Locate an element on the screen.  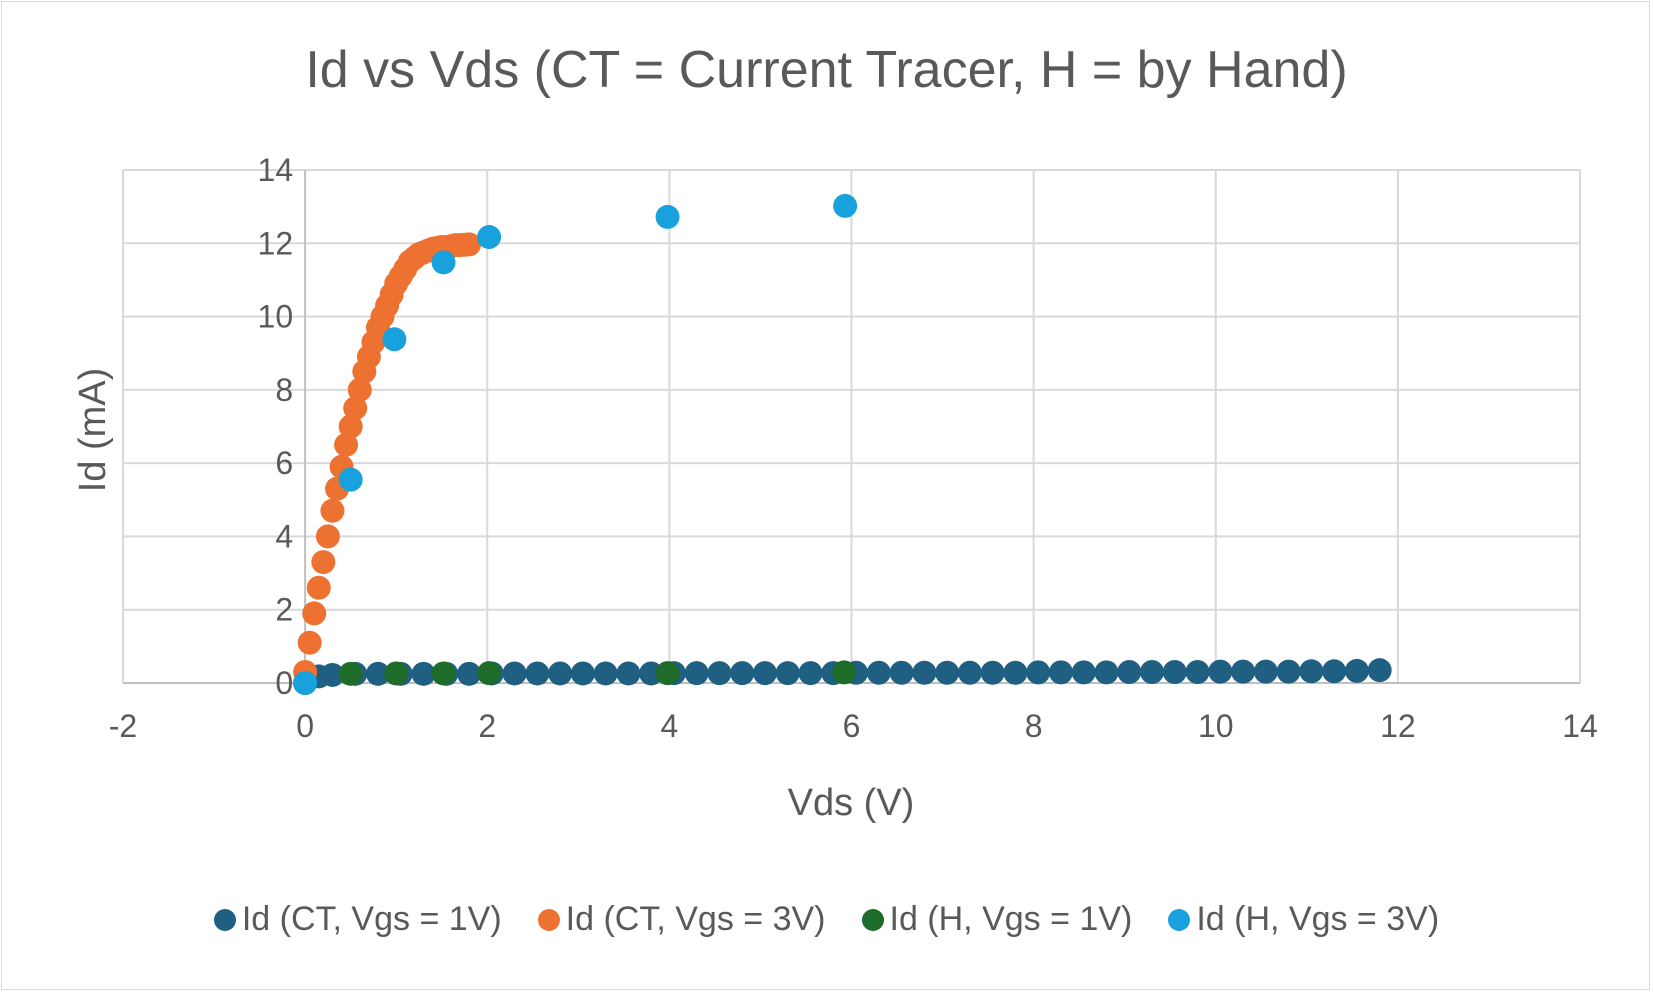
legend-label: Id (CT, Vgs = 3V) is located at coordinates (695, 919).